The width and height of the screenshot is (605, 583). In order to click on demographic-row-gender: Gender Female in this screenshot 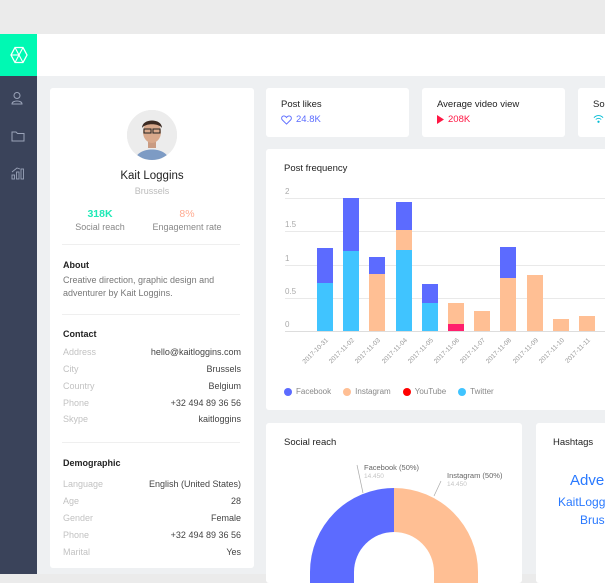, I will do `click(152, 518)`.